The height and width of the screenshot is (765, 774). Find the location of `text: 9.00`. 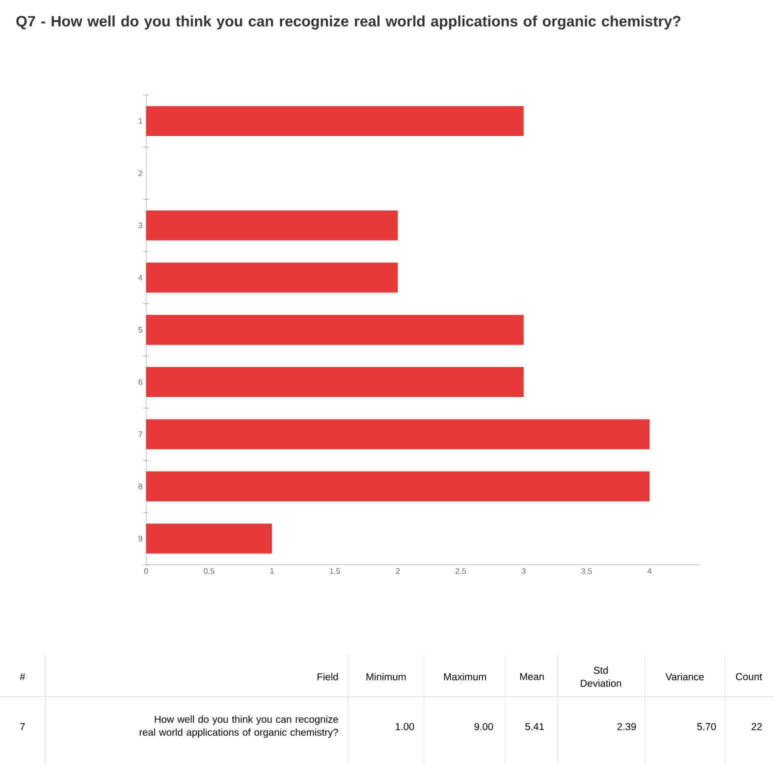

text: 9.00 is located at coordinates (484, 726).